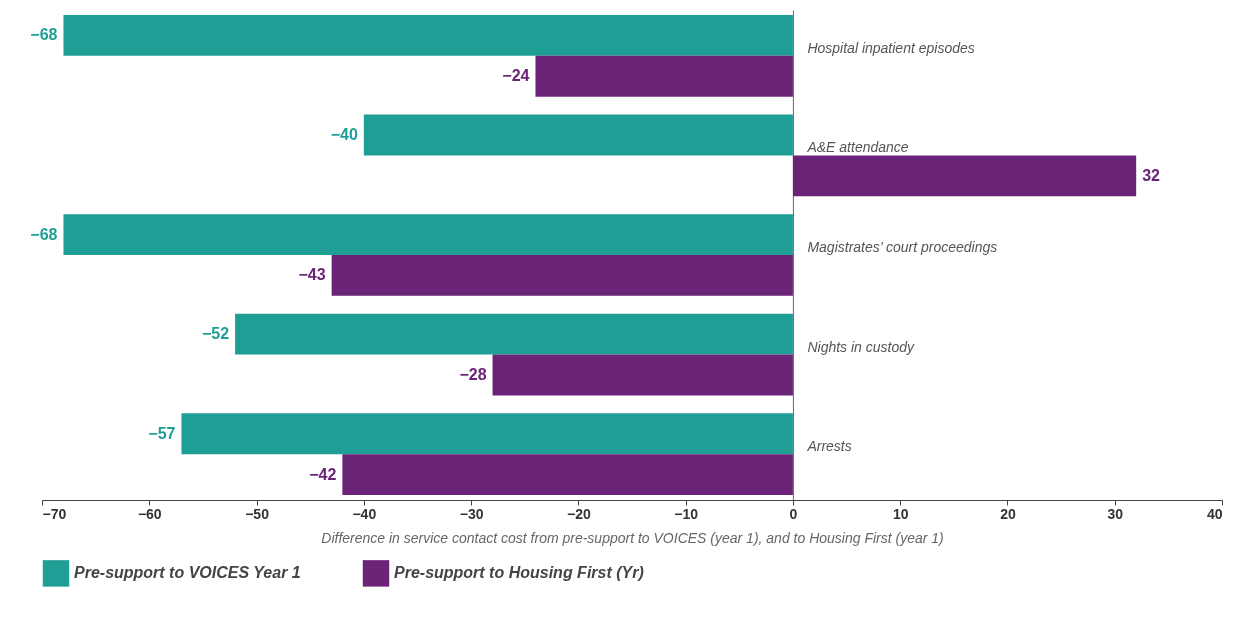 The height and width of the screenshot is (622, 1248). I want to click on x-tick-label: −20, so click(578, 513).